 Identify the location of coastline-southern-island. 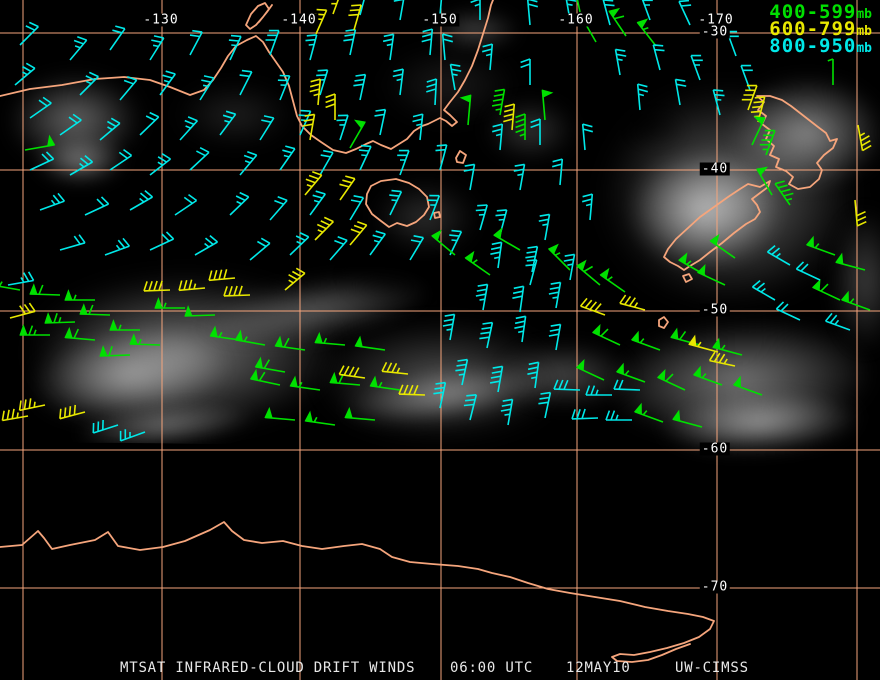
(663, 322).